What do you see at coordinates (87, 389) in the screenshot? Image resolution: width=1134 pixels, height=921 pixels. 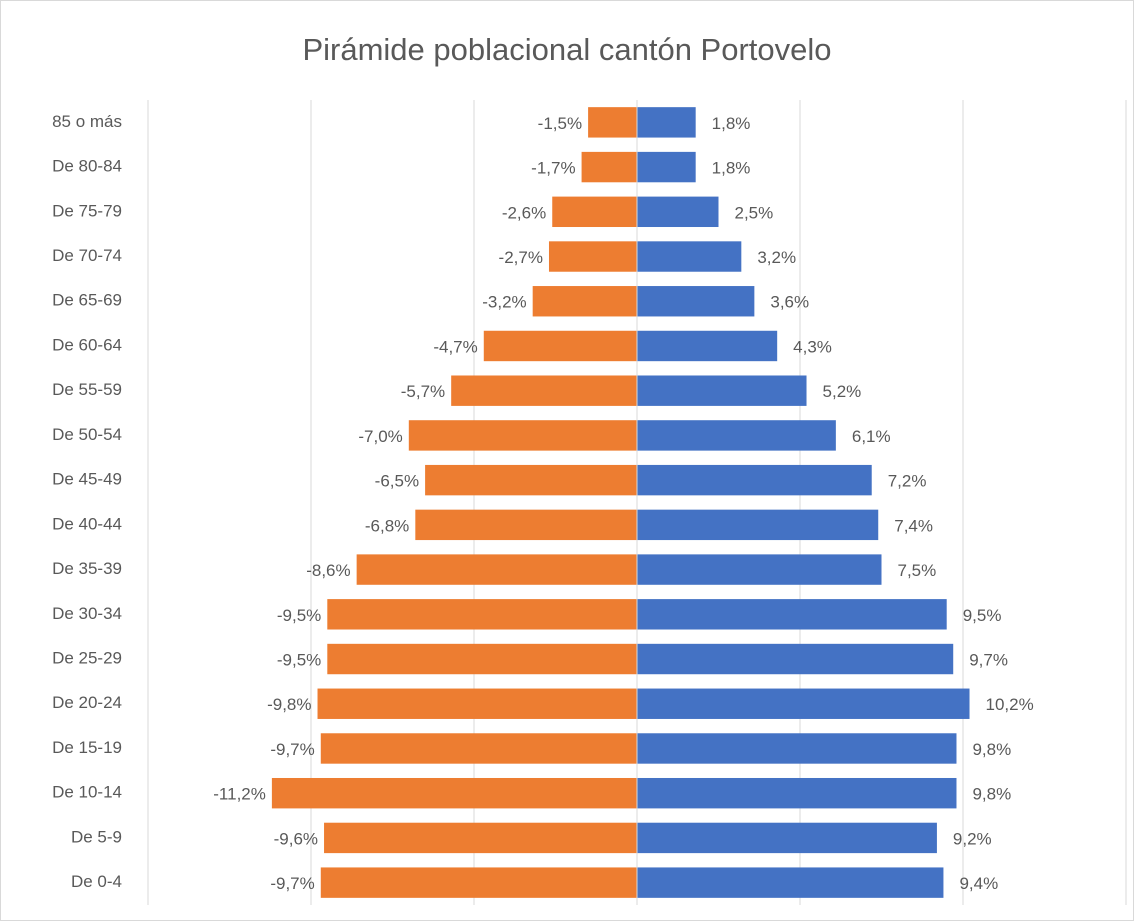 I see `y-tick-label: De 55-59` at bounding box center [87, 389].